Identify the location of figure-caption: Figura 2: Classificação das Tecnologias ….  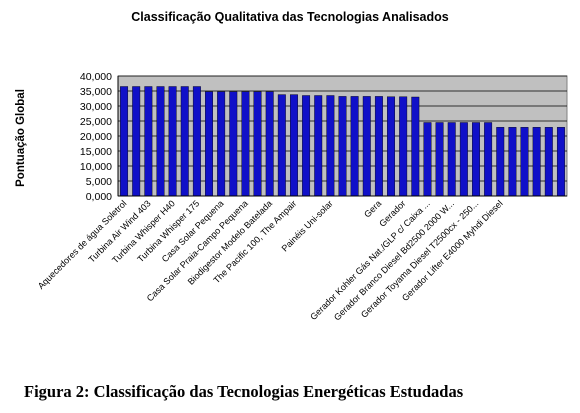
(244, 391).